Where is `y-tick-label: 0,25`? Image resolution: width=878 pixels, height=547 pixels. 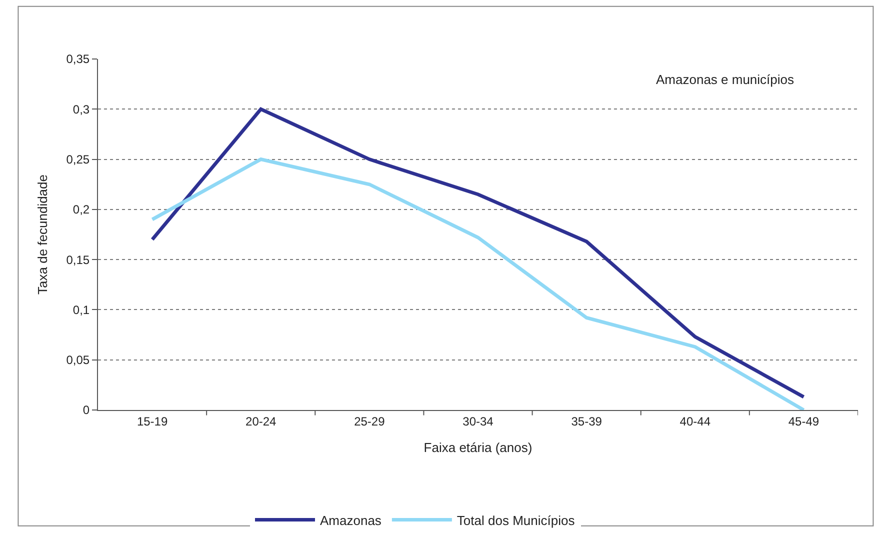 y-tick-label: 0,25 is located at coordinates (78, 159).